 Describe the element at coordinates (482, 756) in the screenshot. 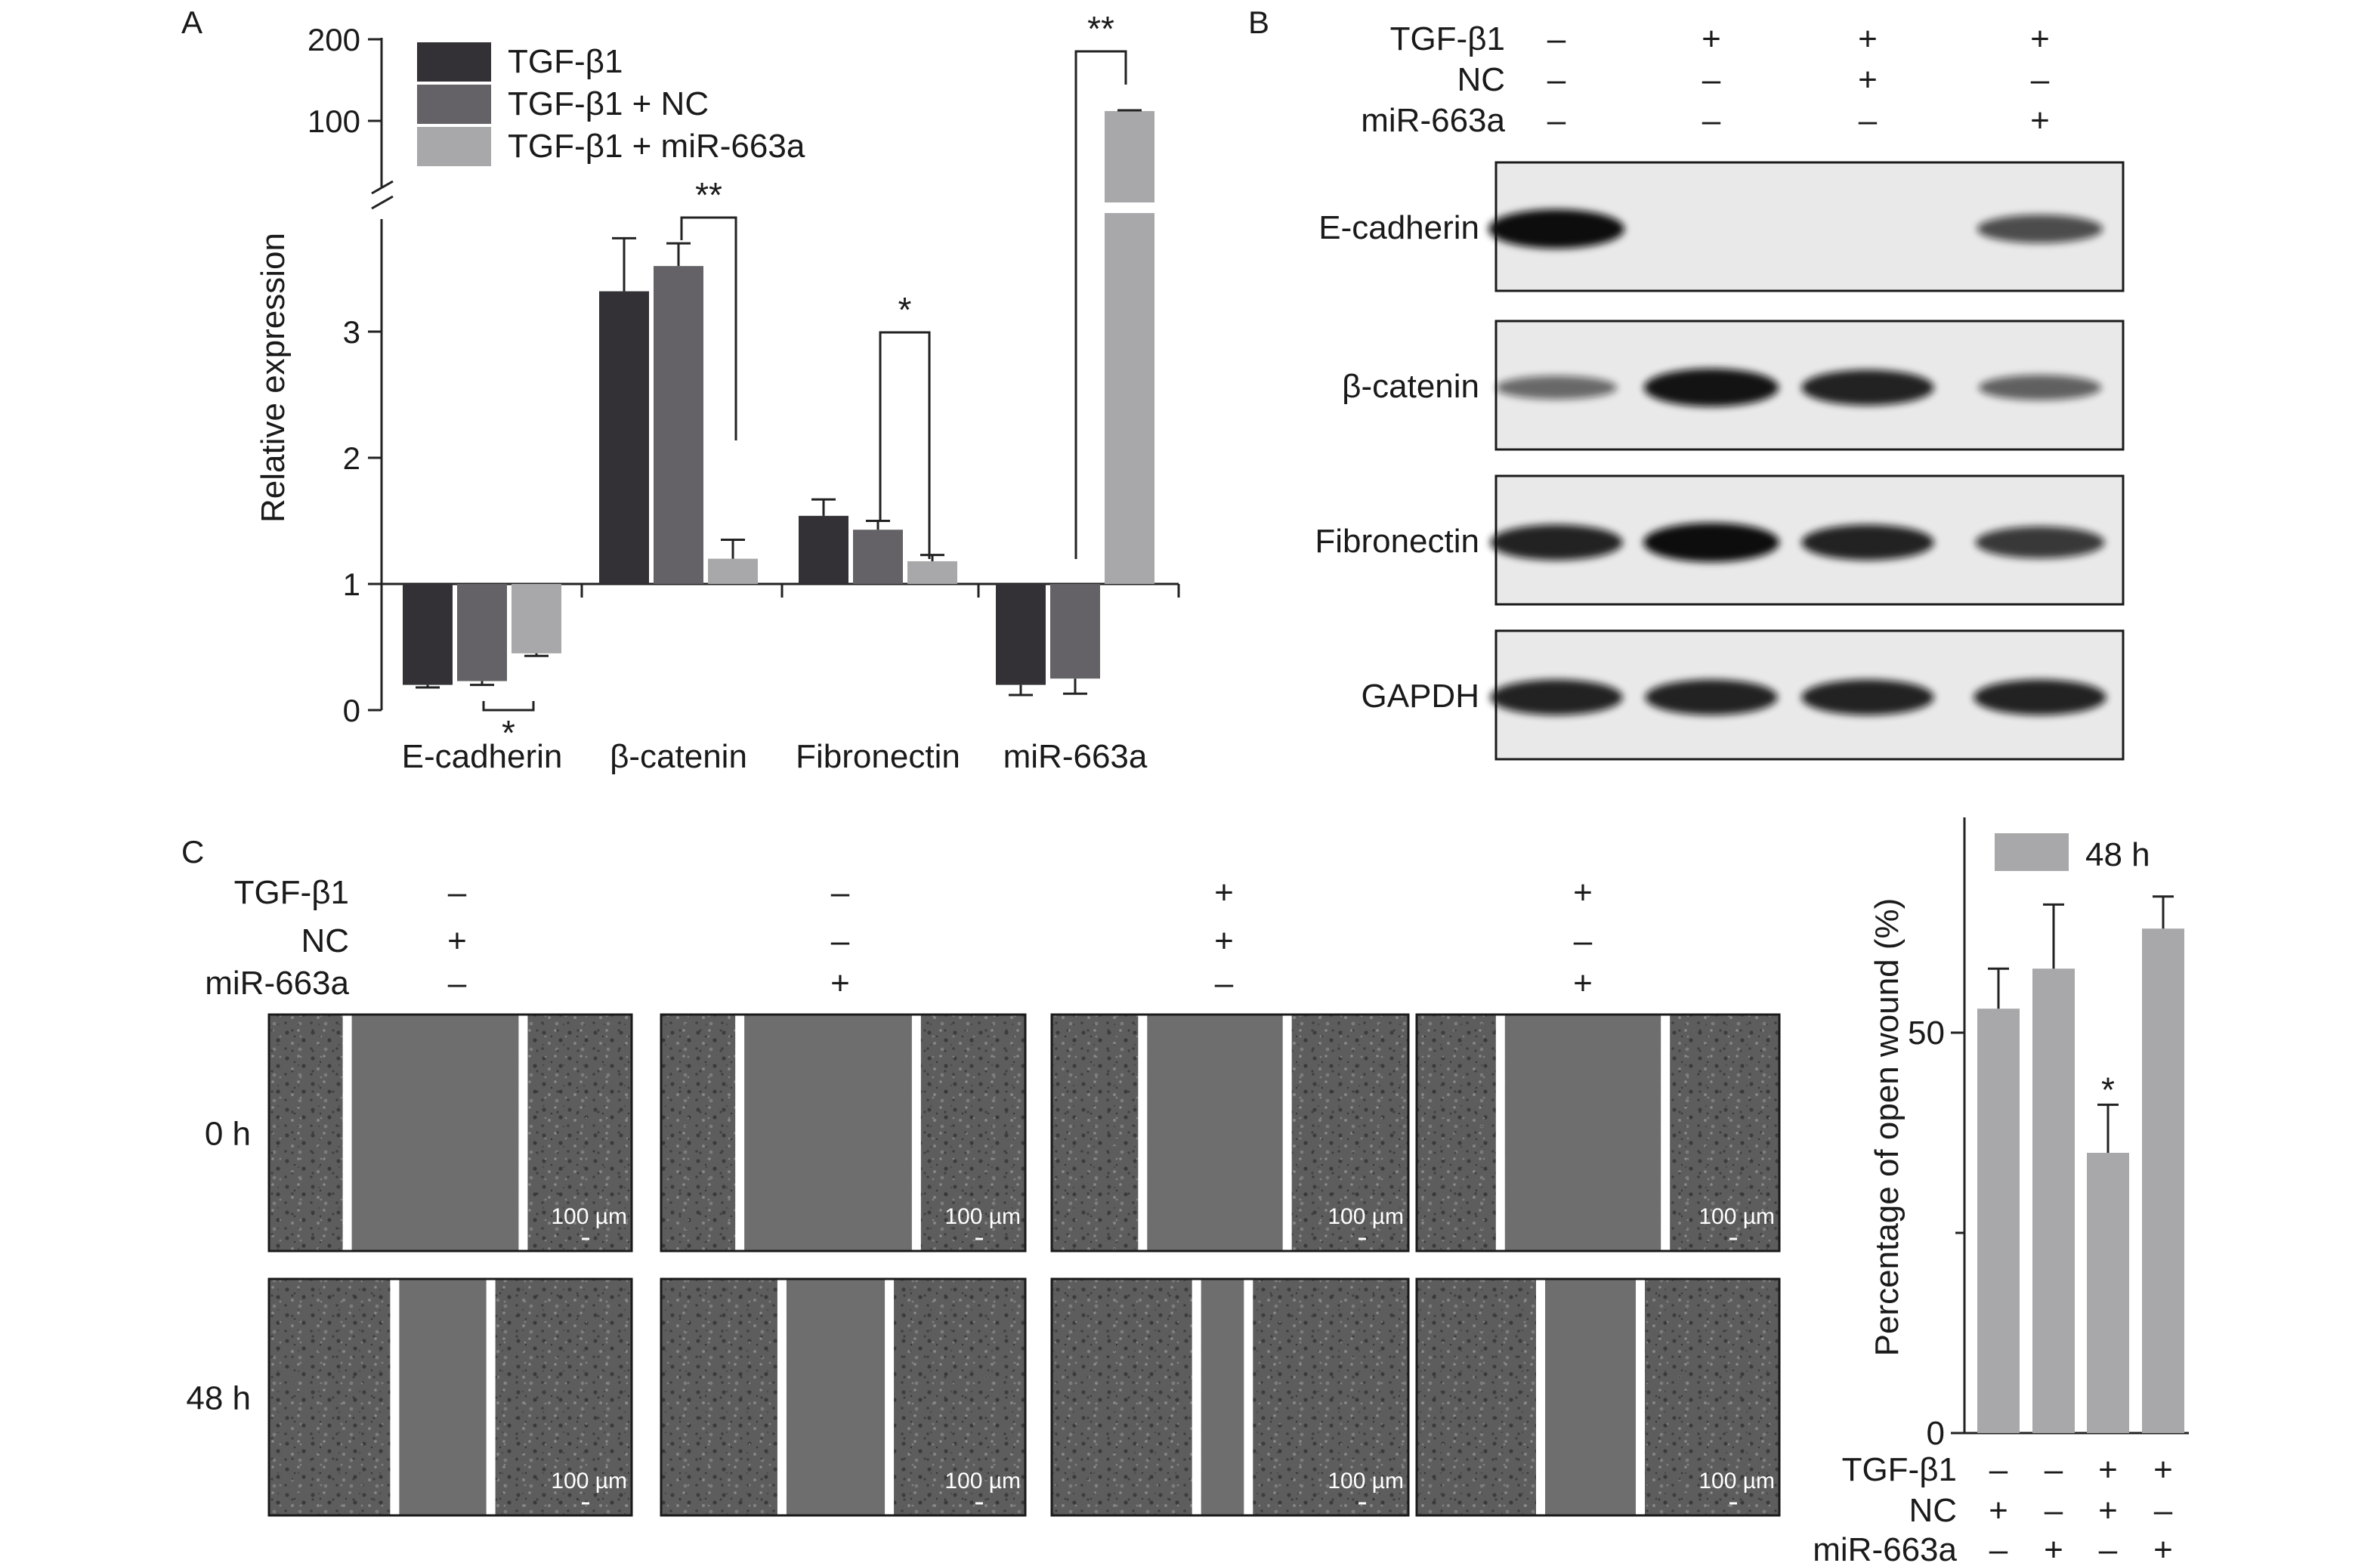

I see `x-tick-label: E-cadherin` at that location.